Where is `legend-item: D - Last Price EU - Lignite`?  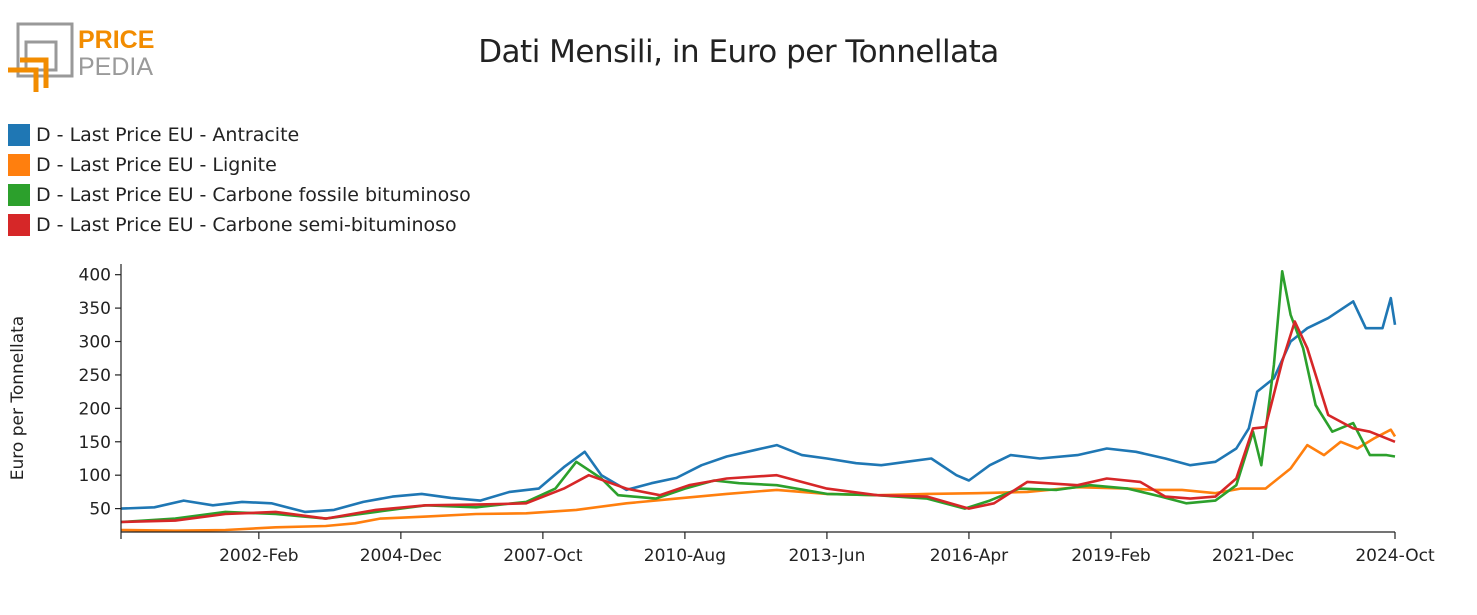
legend-item: D - Last Price EU - Lignite is located at coordinates (239, 165).